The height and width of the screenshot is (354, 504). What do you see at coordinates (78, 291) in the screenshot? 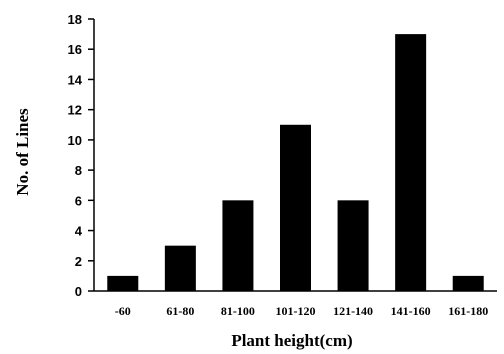
I see `y-tick-label: 0` at bounding box center [78, 291].